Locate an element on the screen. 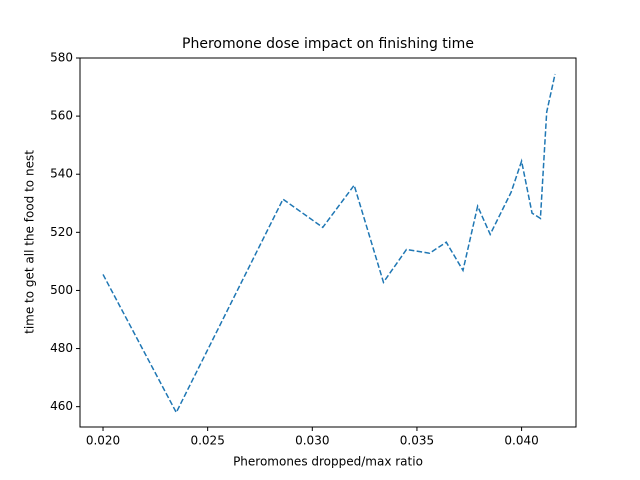 Image resolution: width=640 pixels, height=480 pixels. chart-title: Pheromone dose impact on finishing time is located at coordinates (328, 44).